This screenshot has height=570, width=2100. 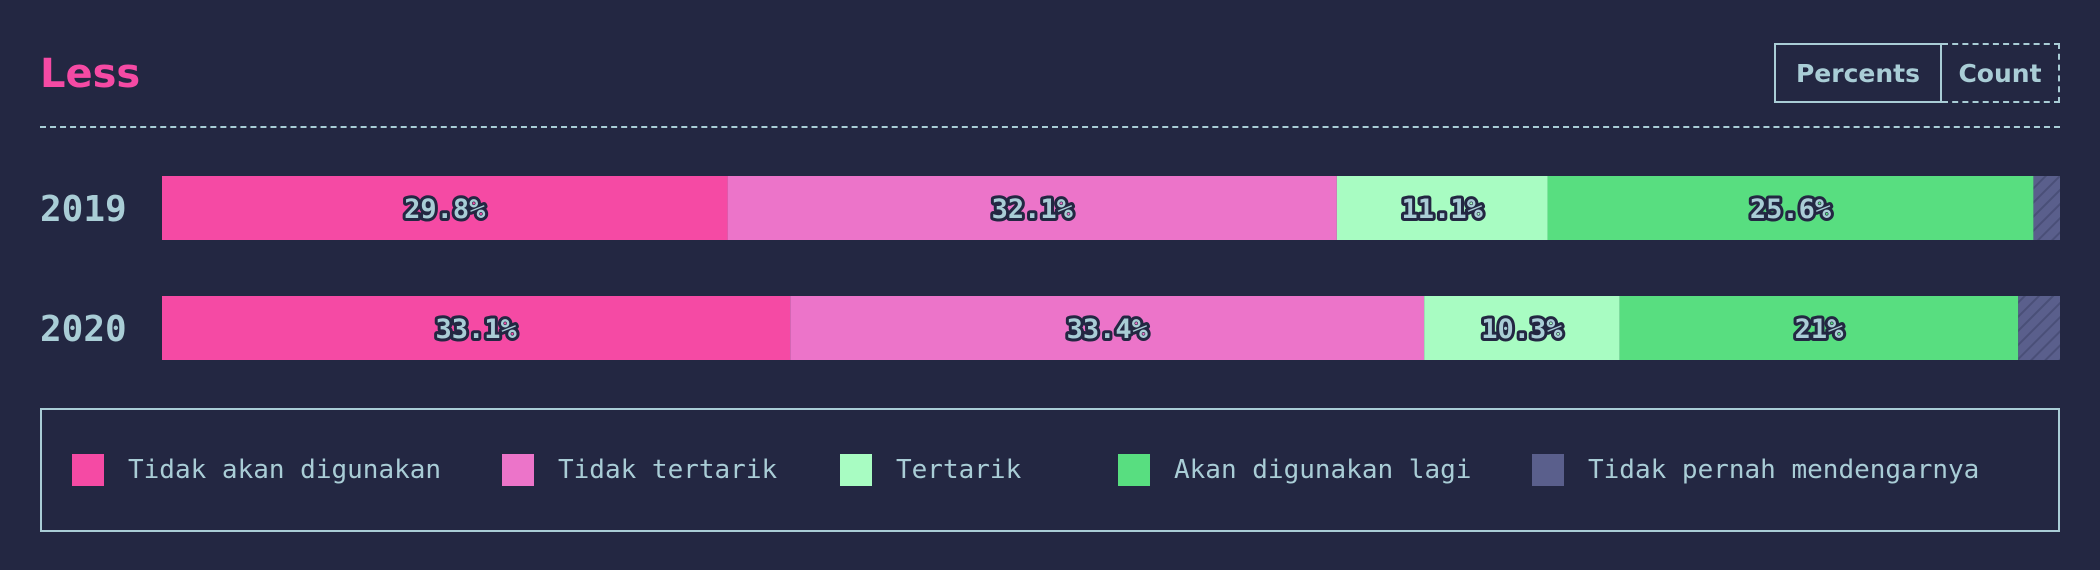 I want to click on bar-value-label: 21%, so click(x=1820, y=329).